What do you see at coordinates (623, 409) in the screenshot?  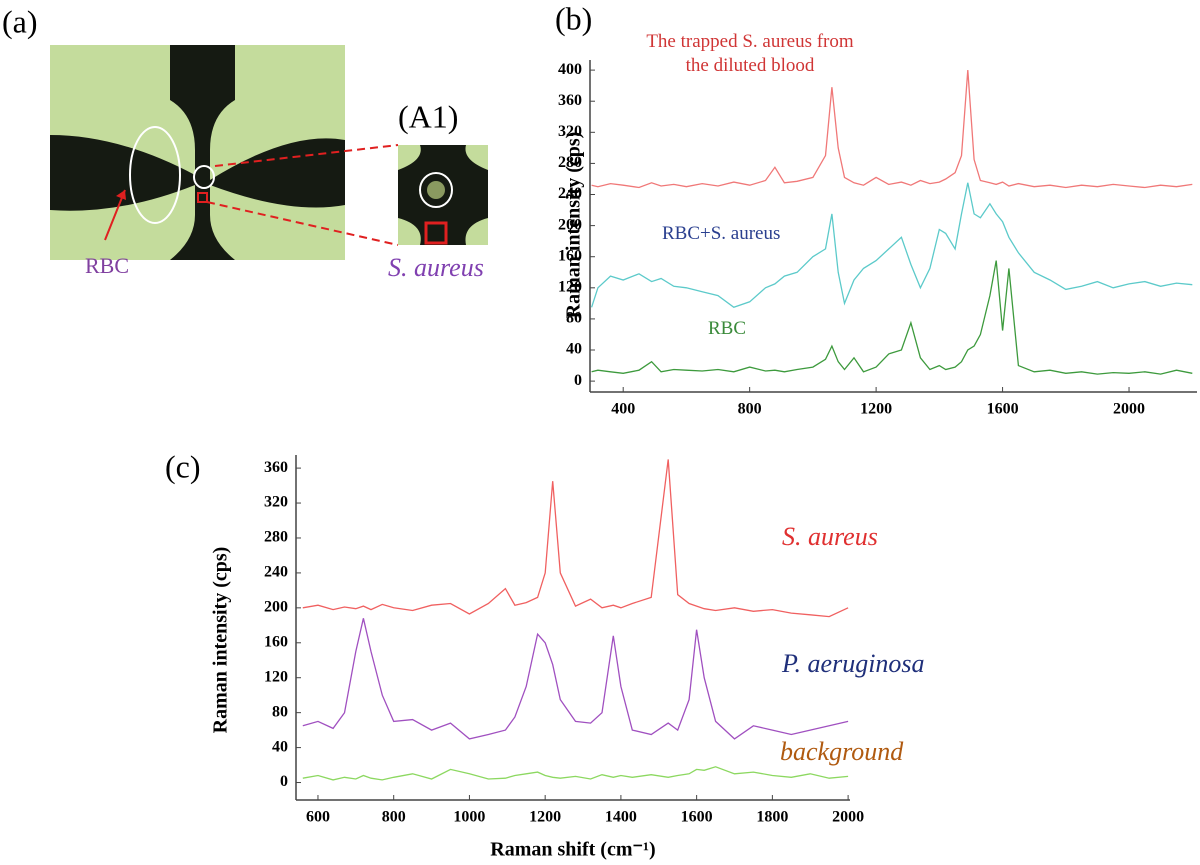 I see `x-tick-label: 400` at bounding box center [623, 409].